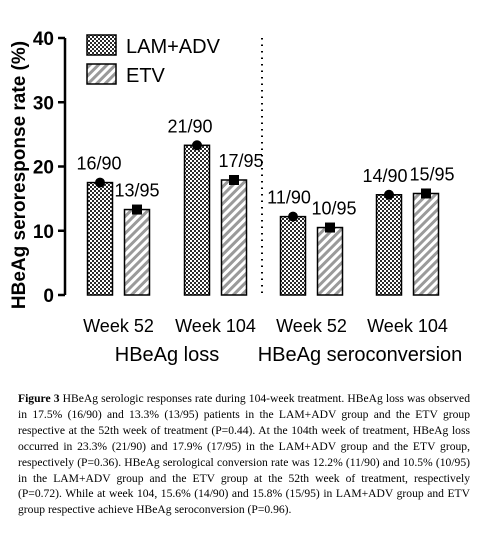 This screenshot has height=554, width=486. I want to click on data-label: 15/95, so click(431, 174).